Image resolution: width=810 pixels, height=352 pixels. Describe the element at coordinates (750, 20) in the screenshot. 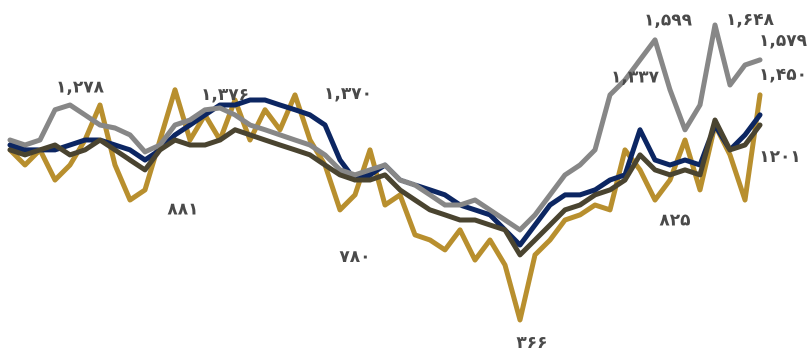

I see `annotation: ۱,۶۴۸` at that location.